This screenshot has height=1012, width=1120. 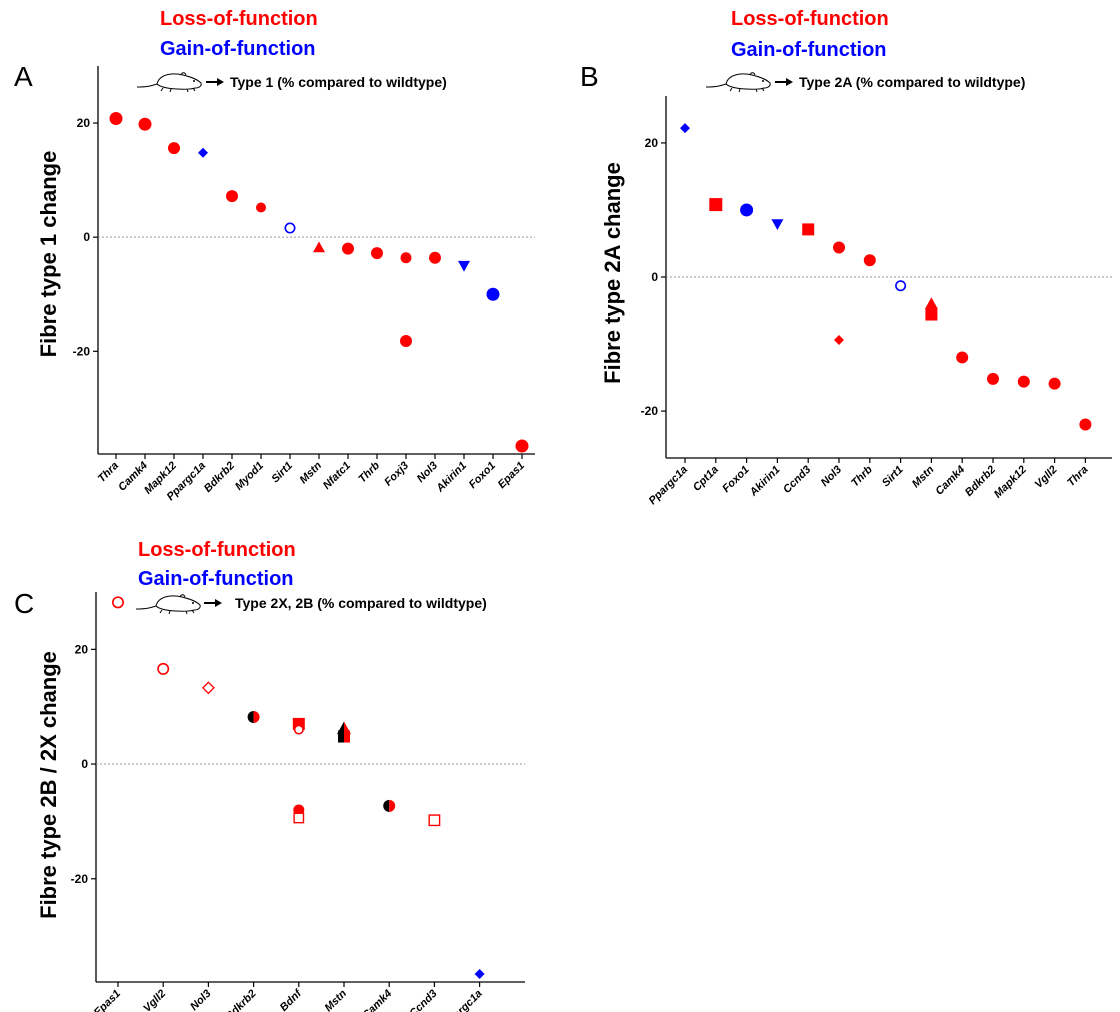 What do you see at coordinates (337, 476) in the screenshot?
I see `panel-a-x-tick-label: Nfatc1` at bounding box center [337, 476].